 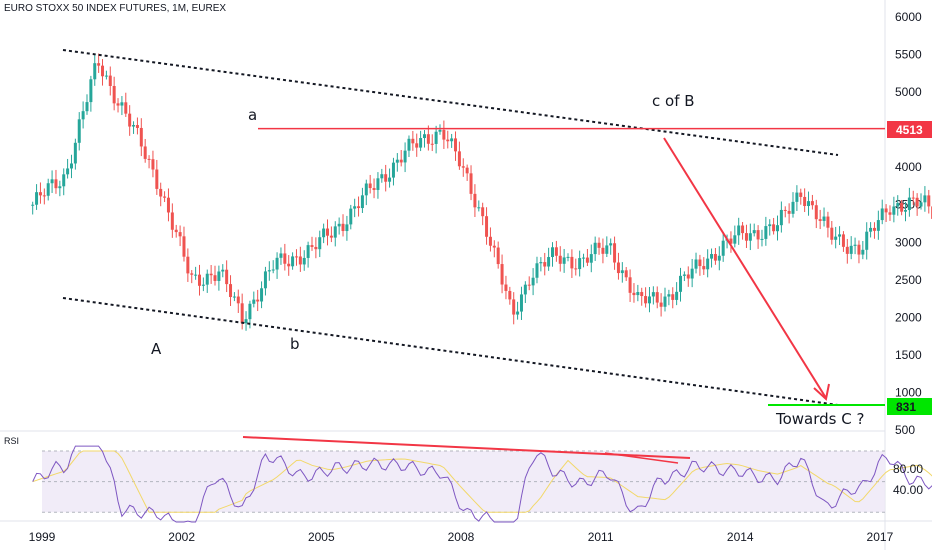 What do you see at coordinates (906, 407) in the screenshot?
I see `price-tag-low-label: 831` at bounding box center [906, 407].